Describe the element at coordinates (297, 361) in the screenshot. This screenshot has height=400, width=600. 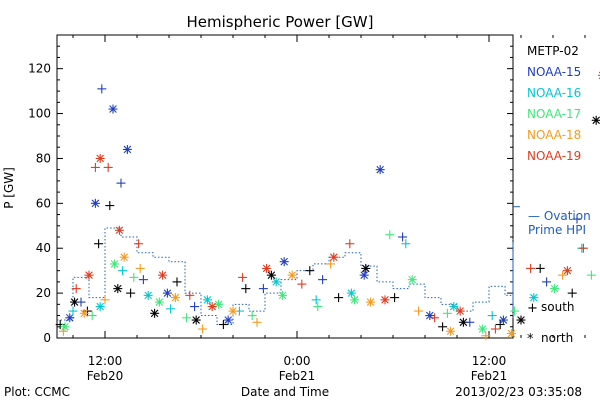
I see `x-tick-time-label: 0:00` at that location.